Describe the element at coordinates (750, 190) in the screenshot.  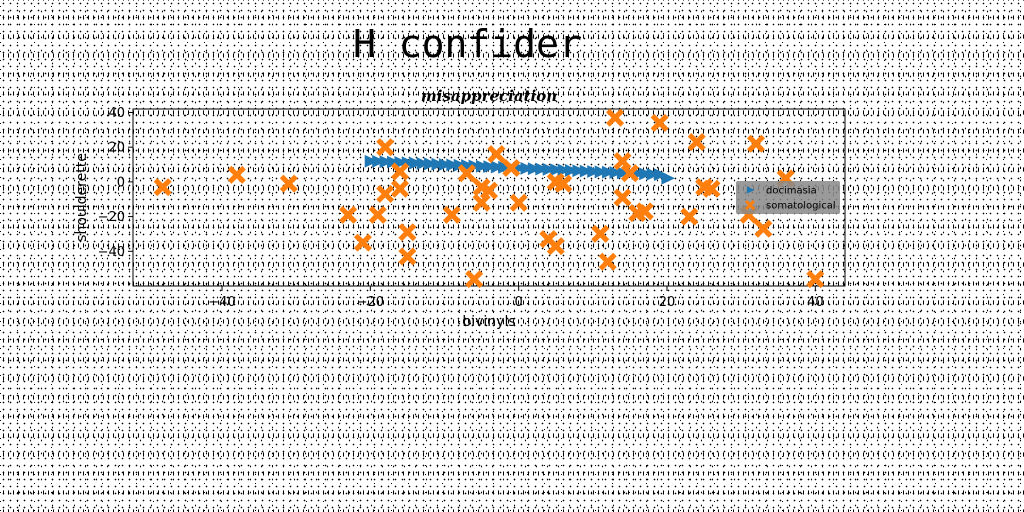
I see `legend-marker-docimasia` at that location.